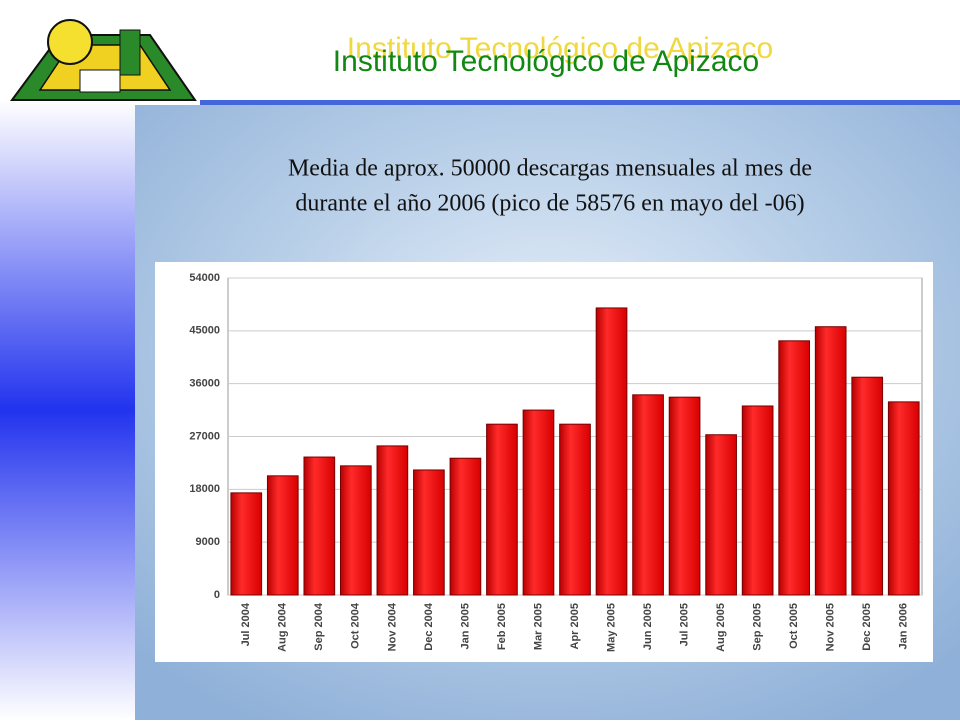  I want to click on x-tick-label: Sep 2004, so click(319, 626).